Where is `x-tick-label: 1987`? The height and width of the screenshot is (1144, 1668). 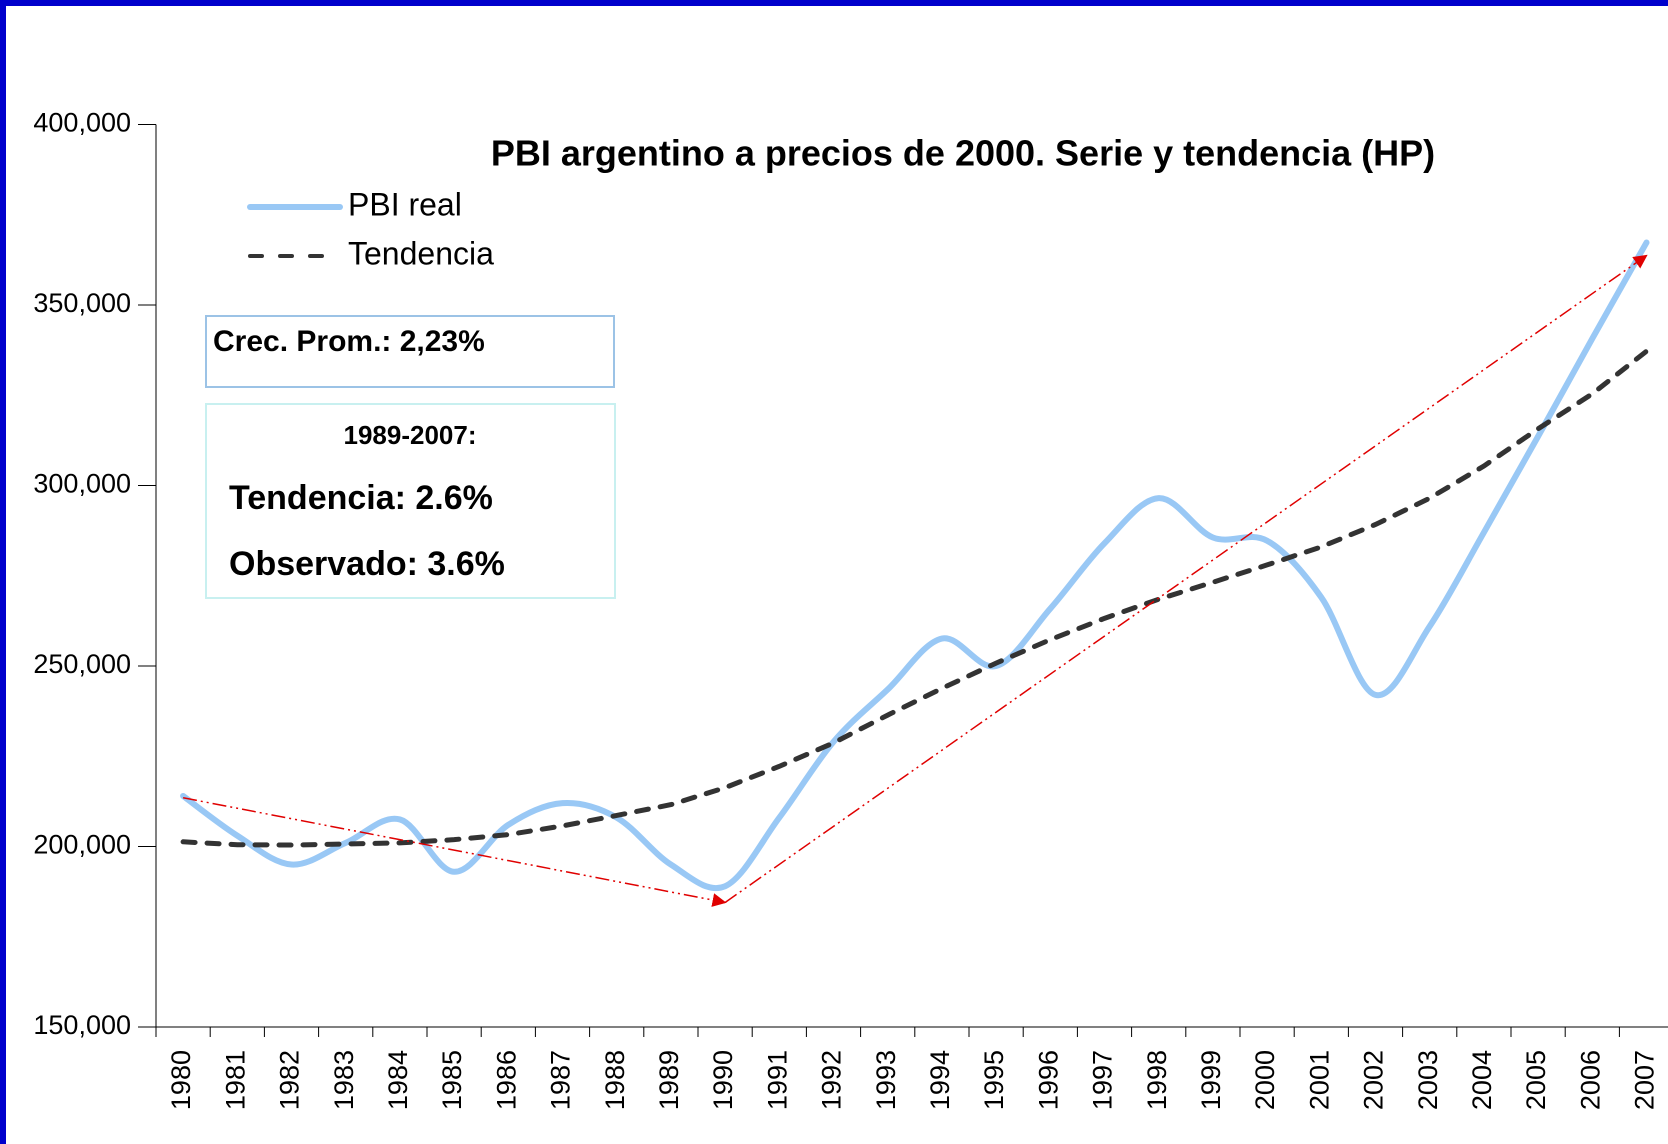
x-tick-label: 1987 is located at coordinates (561, 1080).